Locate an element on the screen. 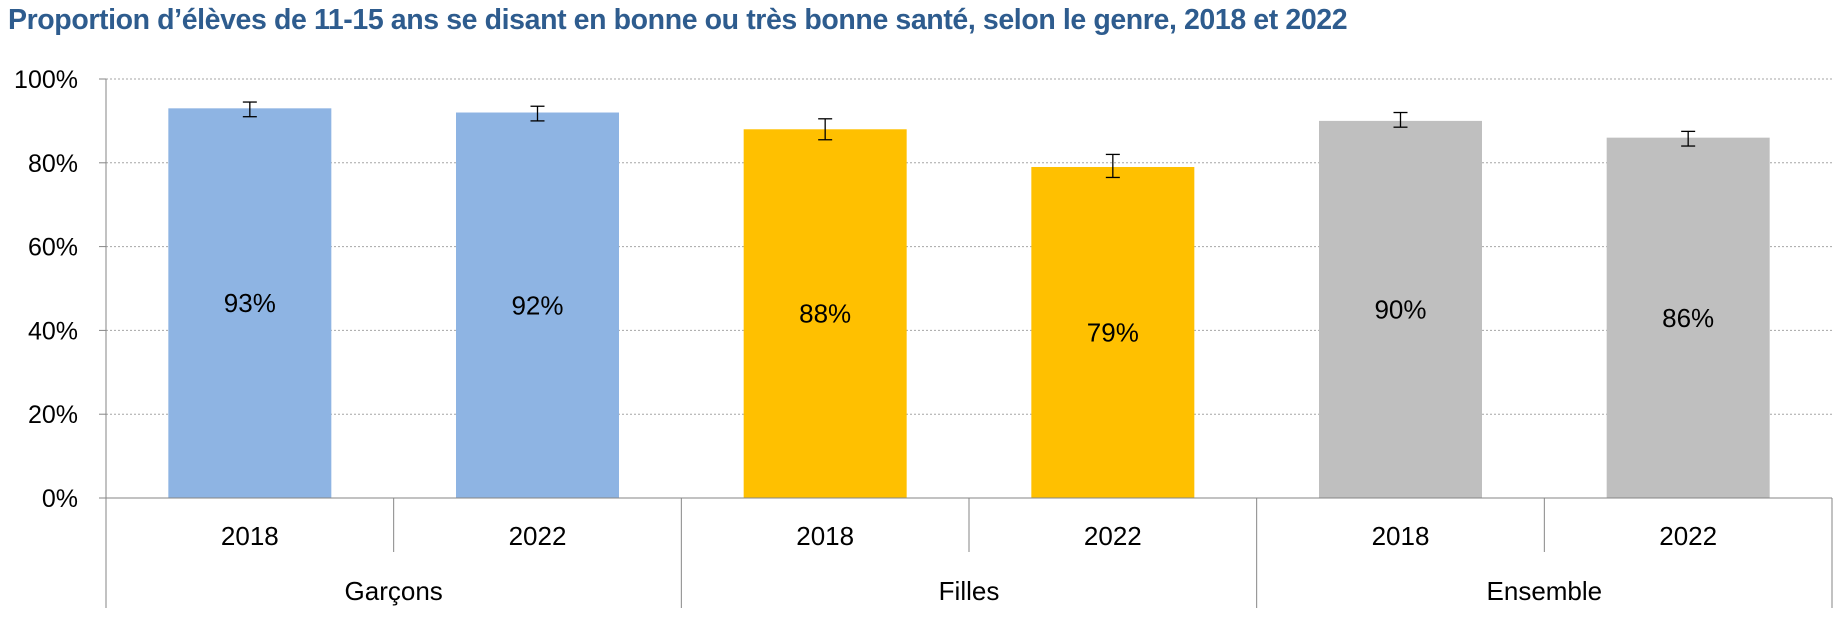  y-tick-label: 80% is located at coordinates (53, 164).